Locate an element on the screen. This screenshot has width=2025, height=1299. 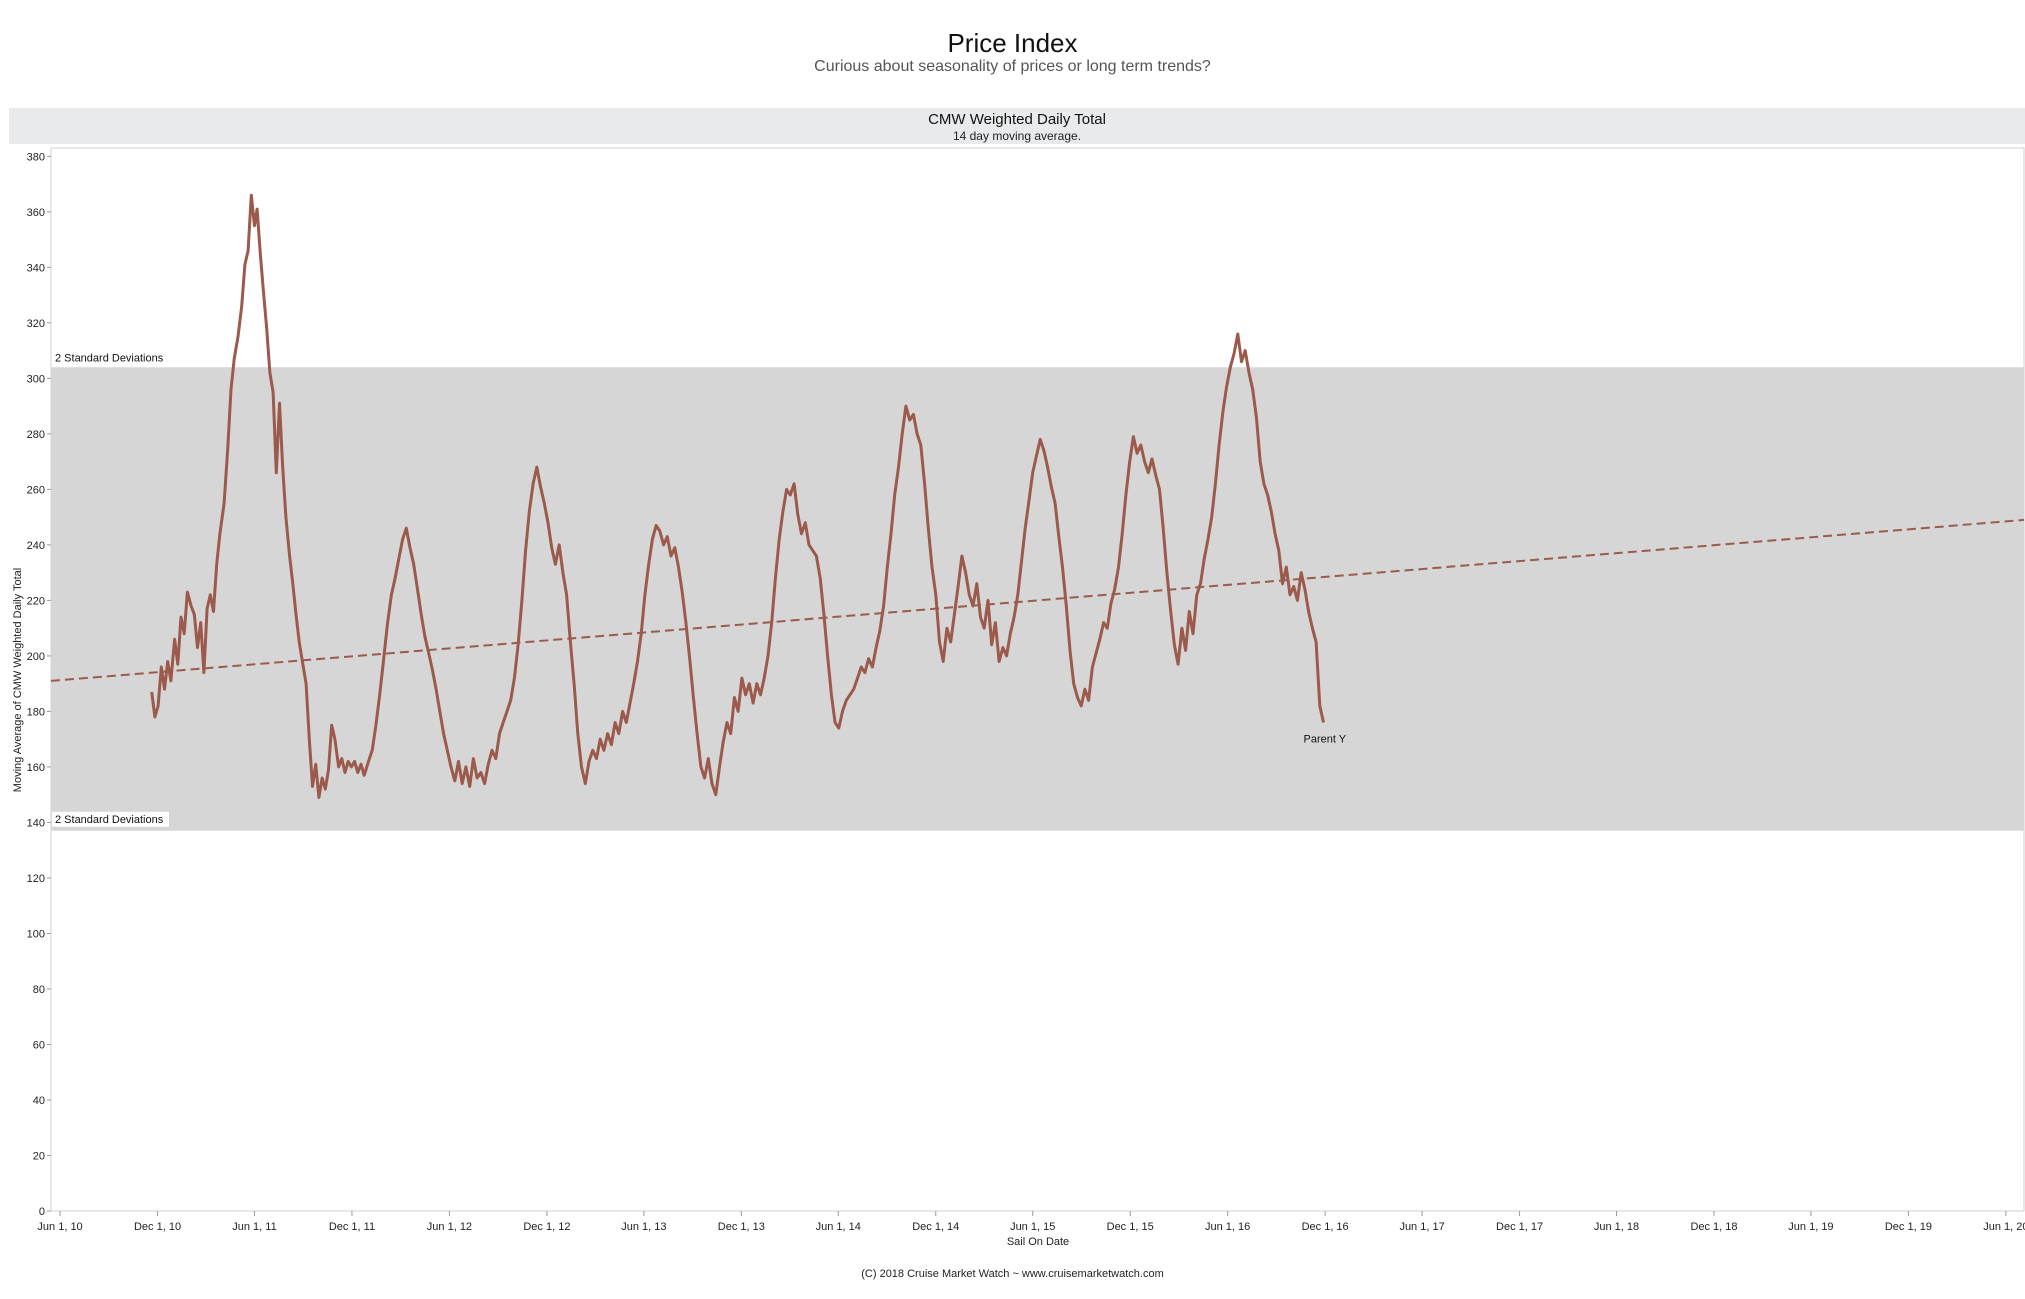
y-tick-label: 160 is located at coordinates (36, 768).